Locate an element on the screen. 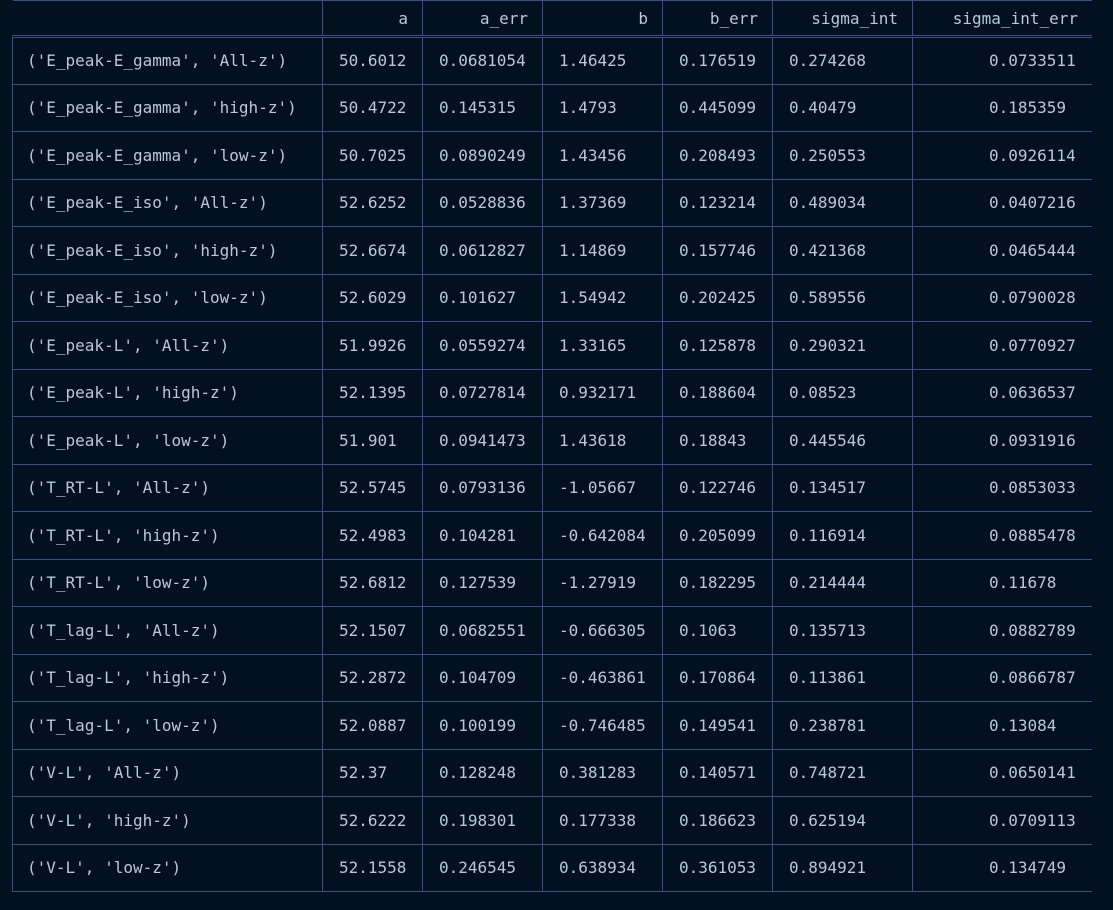 The width and height of the screenshot is (1113, 910). cell-b: -1.27919 is located at coordinates (602, 582).